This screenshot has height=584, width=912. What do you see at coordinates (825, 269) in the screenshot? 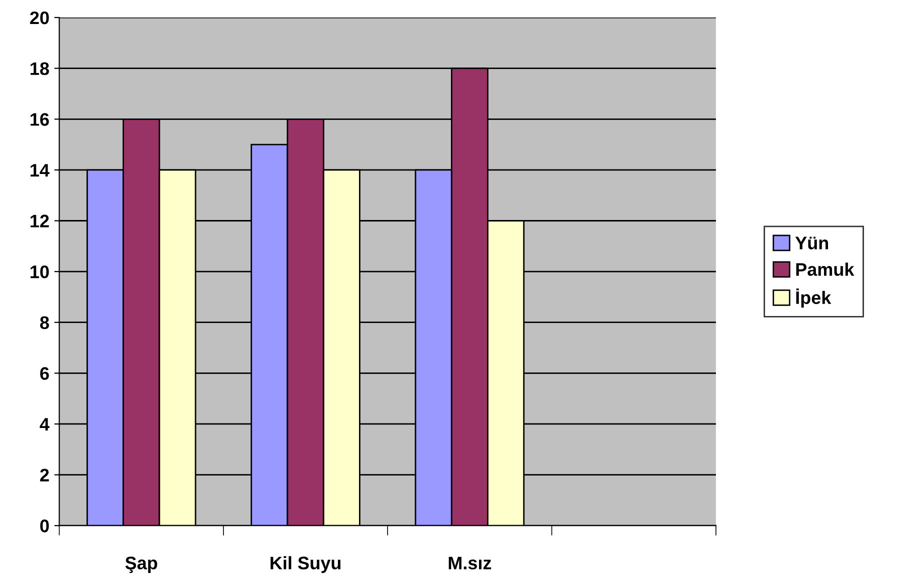
I see `legend-label: Pamuk` at bounding box center [825, 269].